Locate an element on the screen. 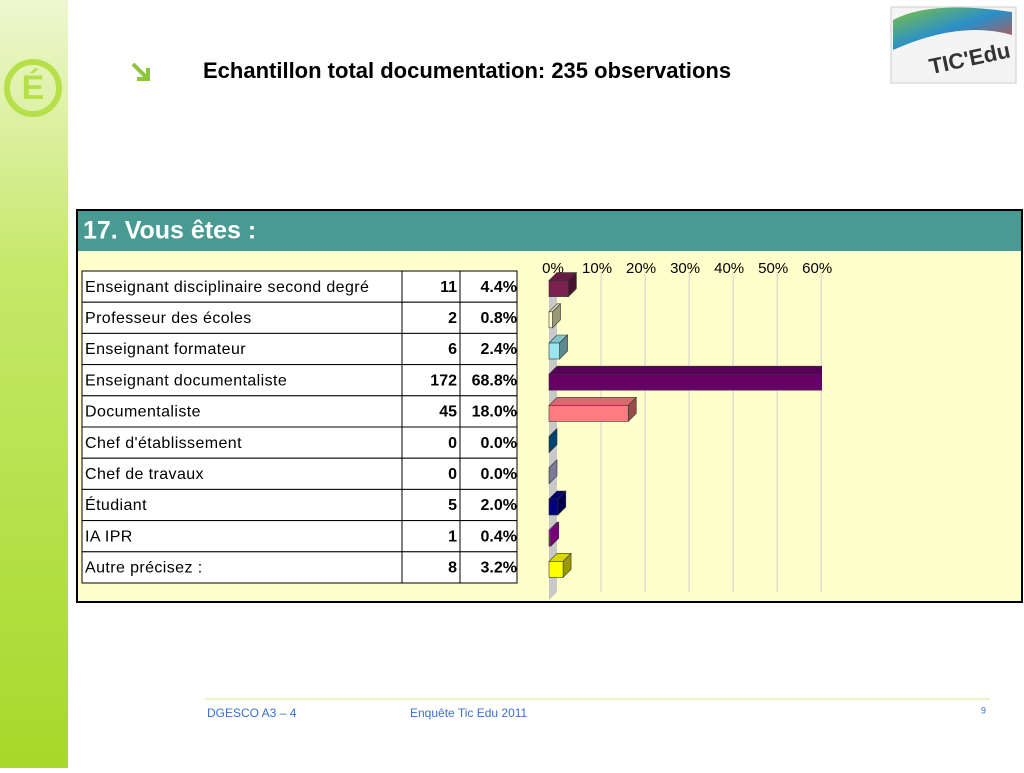 The image size is (1024, 773). sidebar-logo: É is located at coordinates (33, 88).